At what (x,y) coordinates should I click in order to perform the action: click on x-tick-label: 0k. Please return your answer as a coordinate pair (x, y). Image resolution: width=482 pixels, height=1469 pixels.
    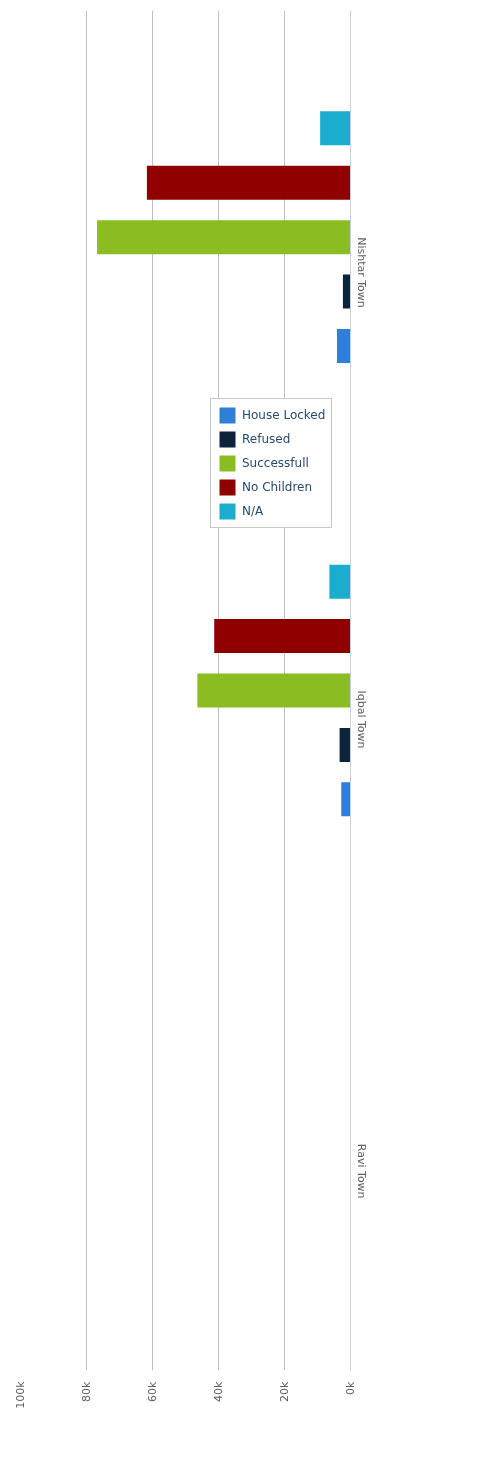
    Looking at the image, I should click on (350, 1387).